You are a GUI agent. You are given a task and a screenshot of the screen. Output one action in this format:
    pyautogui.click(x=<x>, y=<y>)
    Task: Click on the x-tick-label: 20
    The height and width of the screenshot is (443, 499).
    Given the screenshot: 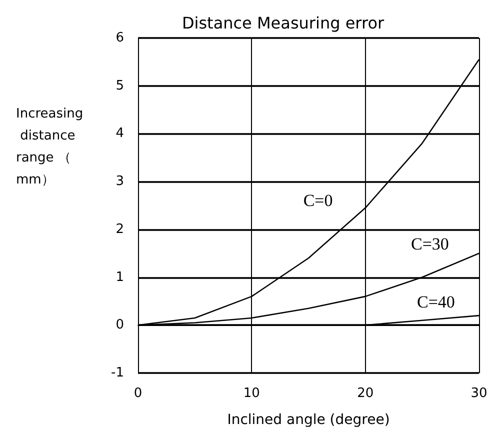 What is the action you would take?
    pyautogui.click(x=365, y=393)
    